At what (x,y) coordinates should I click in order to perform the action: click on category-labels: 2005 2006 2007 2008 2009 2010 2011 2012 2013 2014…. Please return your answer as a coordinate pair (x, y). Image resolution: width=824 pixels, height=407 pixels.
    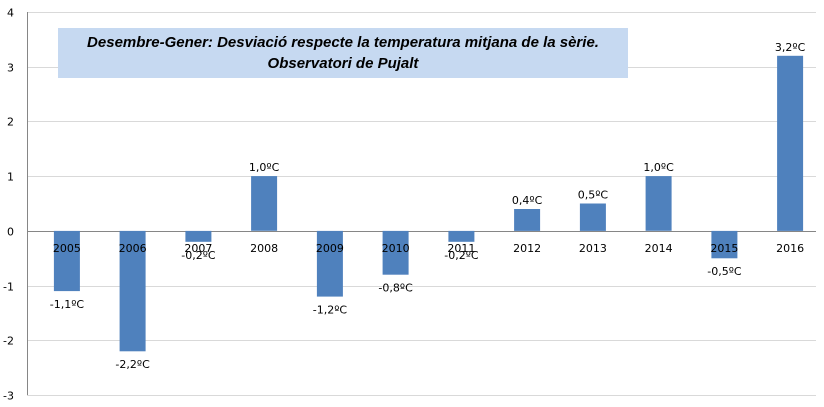
    Looking at the image, I should click on (428, 248).